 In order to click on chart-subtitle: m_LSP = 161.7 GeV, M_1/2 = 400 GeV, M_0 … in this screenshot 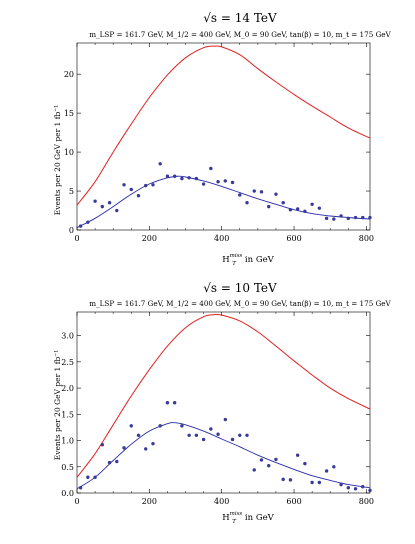, I will do `click(240, 34)`.